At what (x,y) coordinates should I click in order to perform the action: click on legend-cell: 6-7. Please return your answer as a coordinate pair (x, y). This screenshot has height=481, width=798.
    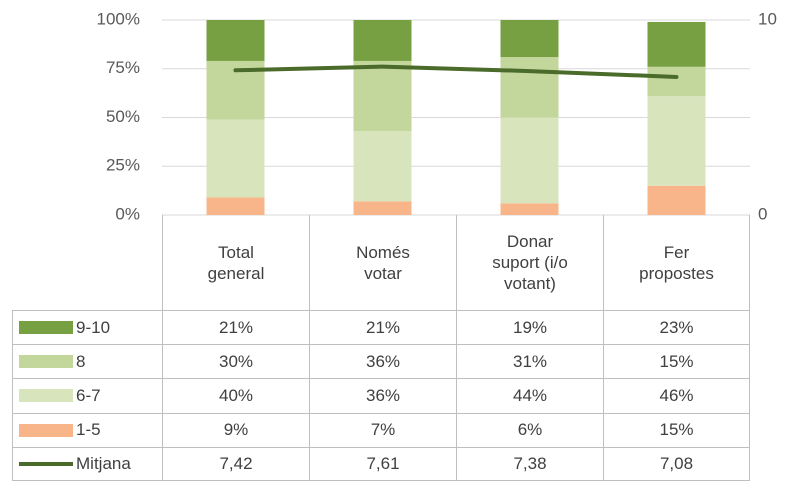
    Looking at the image, I should click on (87, 395).